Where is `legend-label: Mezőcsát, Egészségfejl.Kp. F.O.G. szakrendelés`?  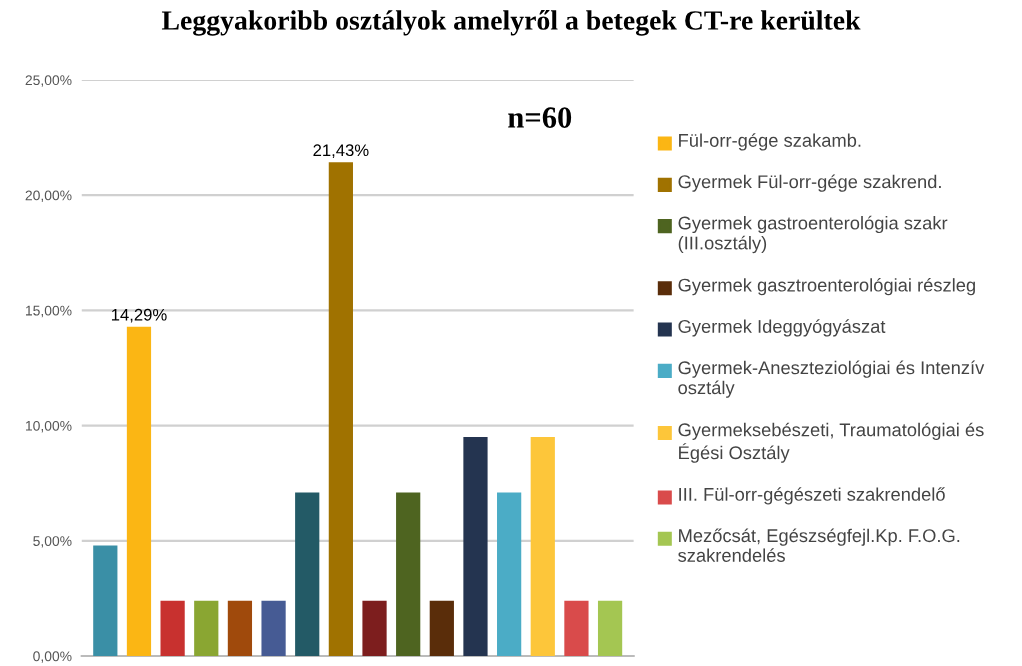 legend-label: Mezőcsát, Egészségfejl.Kp. F.O.G. szakrendelés is located at coordinates (819, 545).